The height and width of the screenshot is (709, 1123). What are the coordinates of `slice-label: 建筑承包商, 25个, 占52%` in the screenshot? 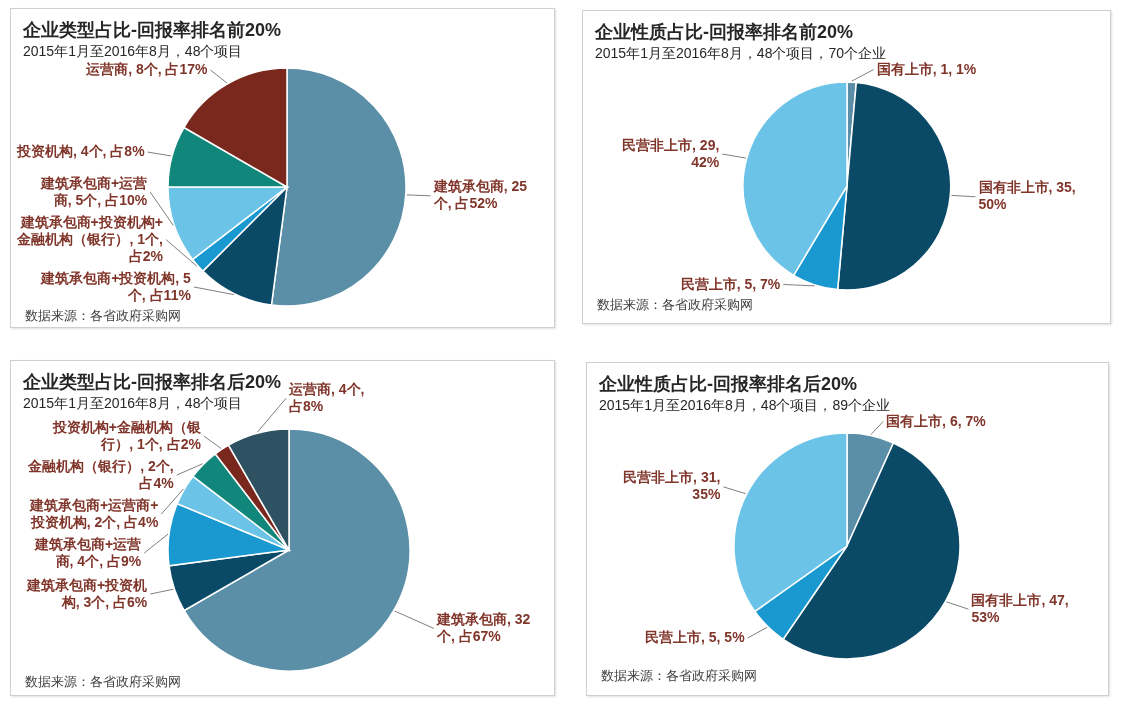 It's located at (480, 195).